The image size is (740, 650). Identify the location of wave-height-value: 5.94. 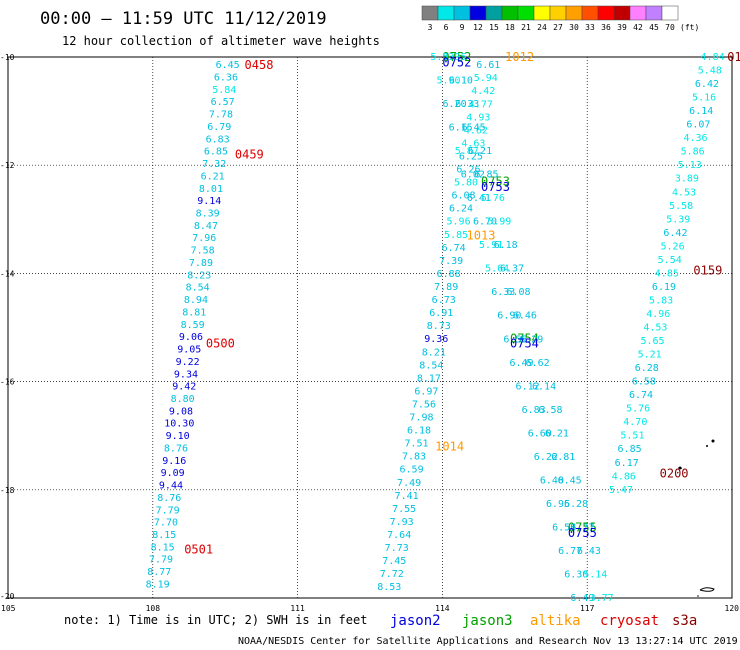
(486, 78).